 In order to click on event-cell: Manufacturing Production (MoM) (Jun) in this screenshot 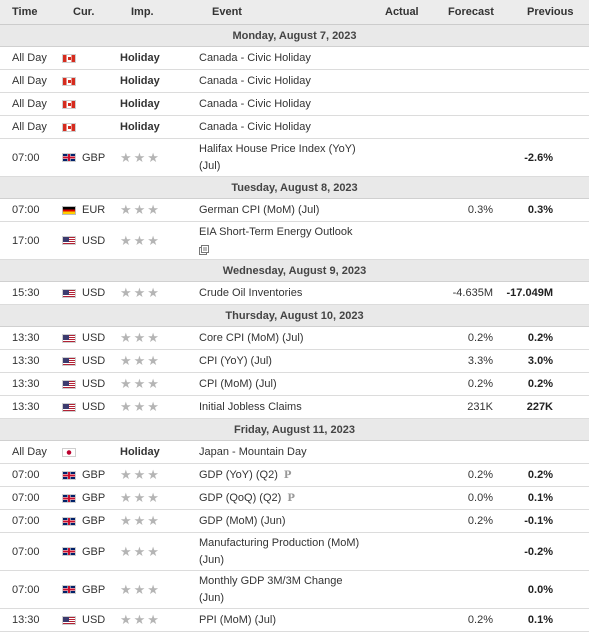, I will do `click(286, 551)`.